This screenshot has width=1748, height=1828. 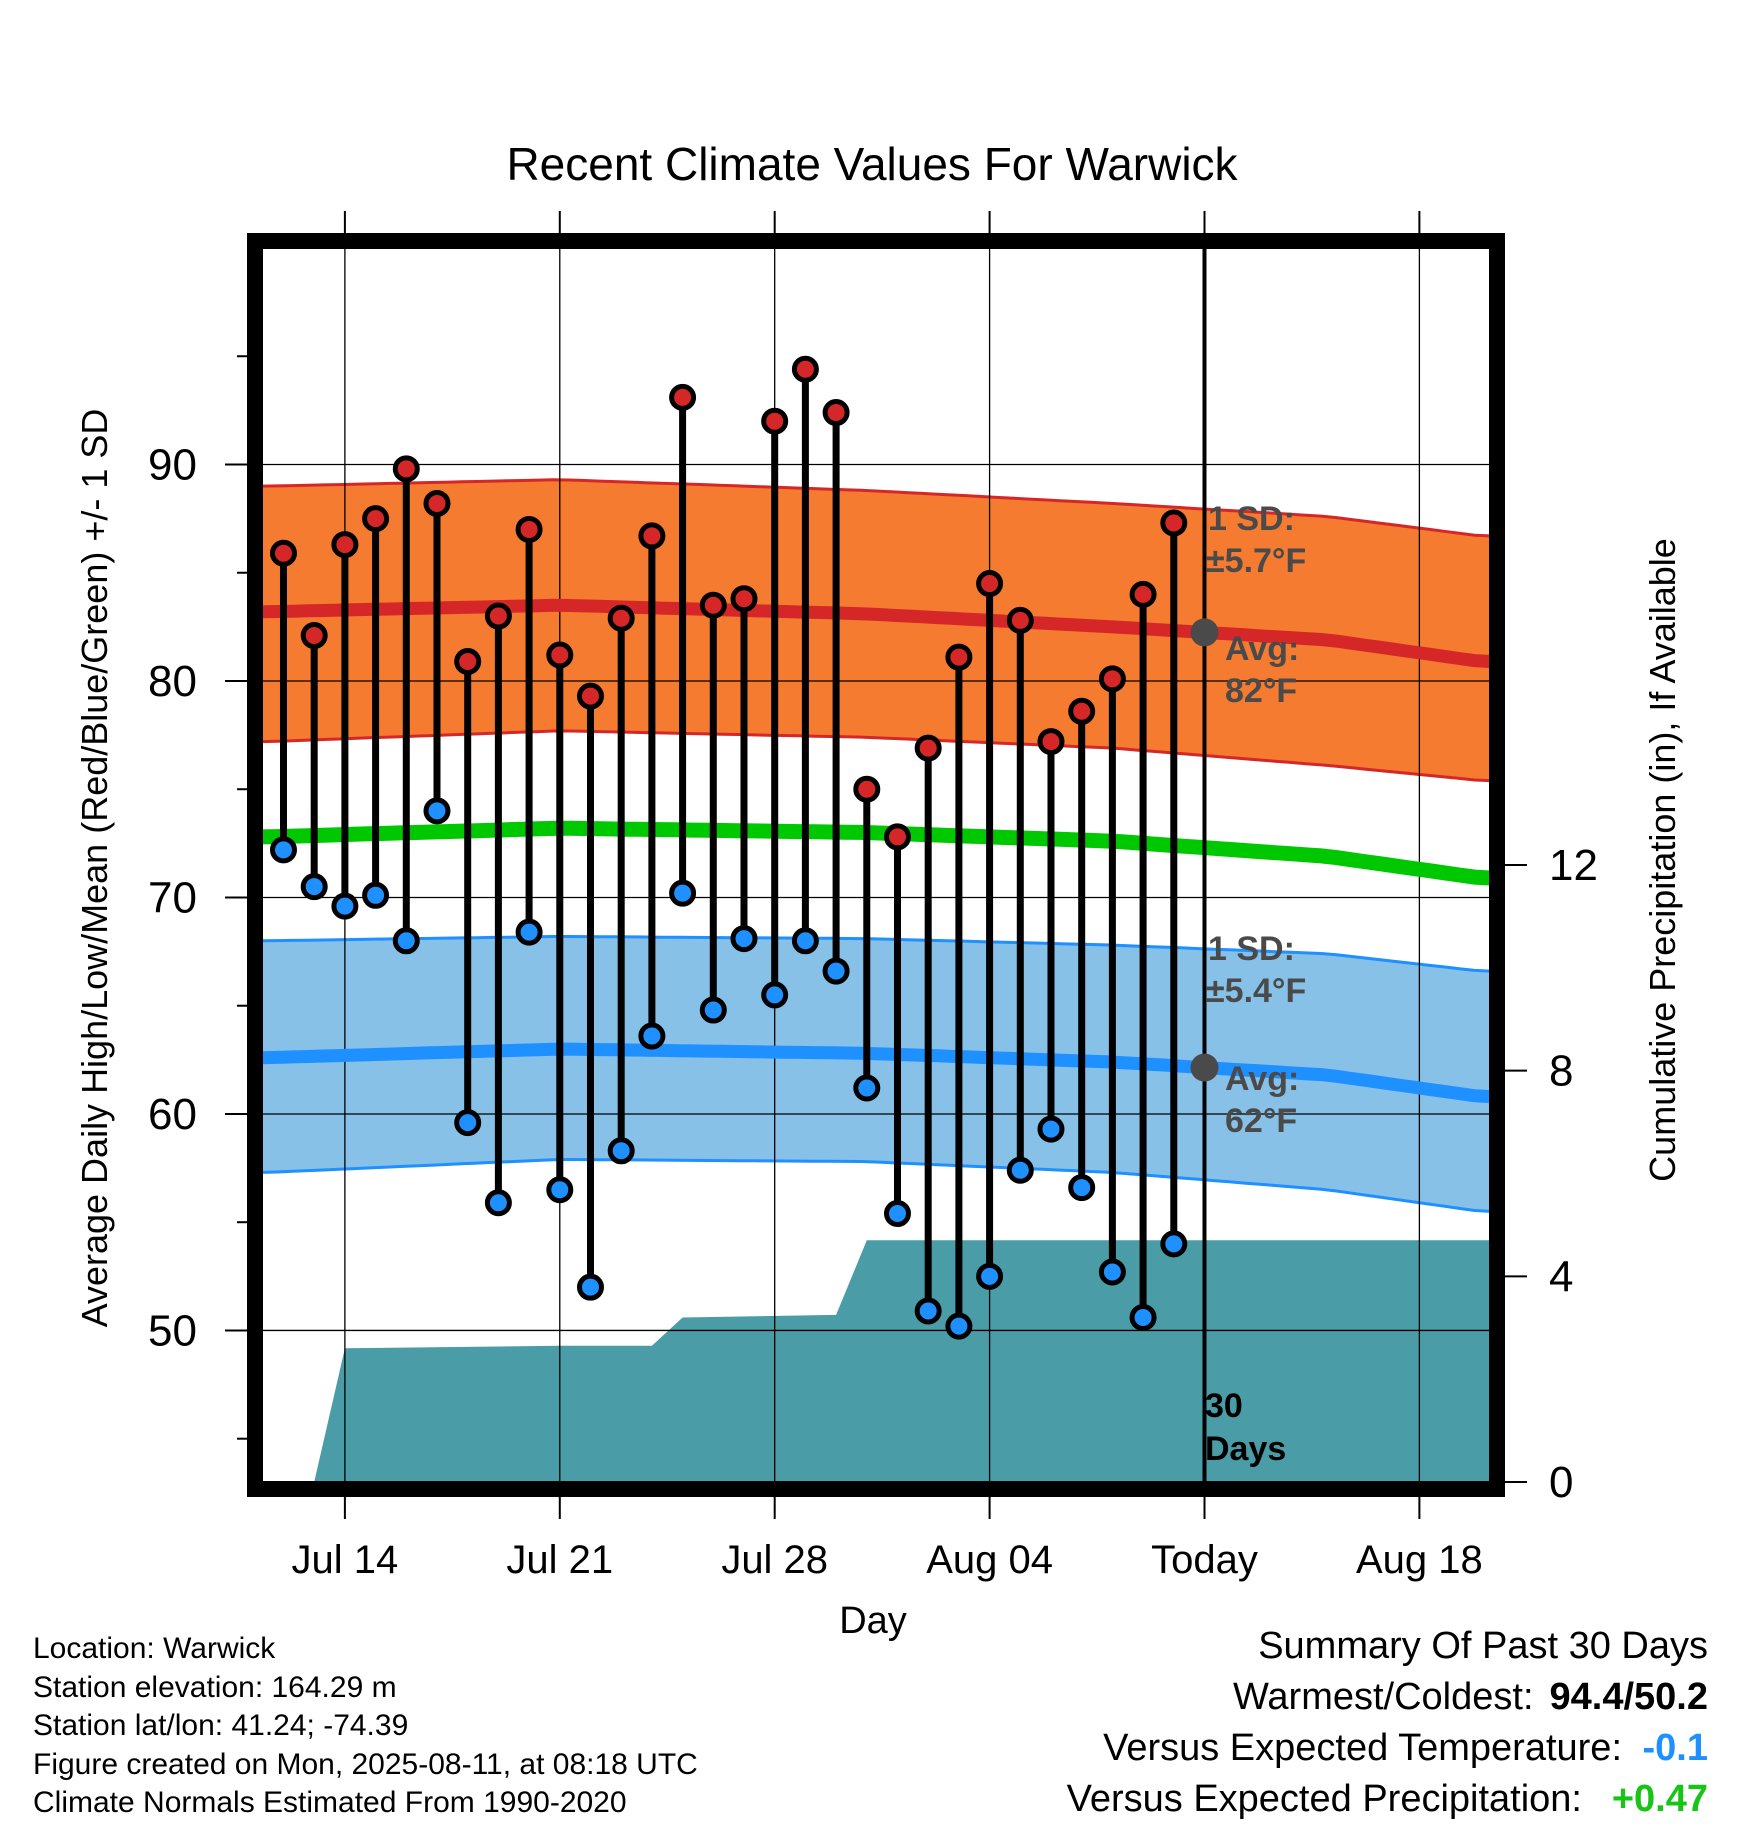 What do you see at coordinates (1362, 1748) in the screenshot?
I see `temp-label: Versus Expected Temperature:` at bounding box center [1362, 1748].